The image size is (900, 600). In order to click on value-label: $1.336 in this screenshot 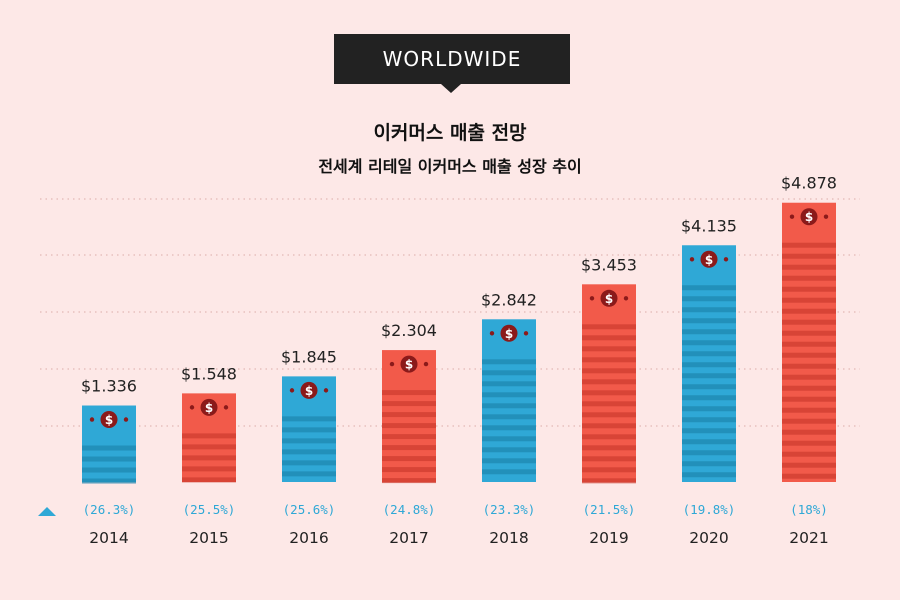, I will do `click(109, 386)`.